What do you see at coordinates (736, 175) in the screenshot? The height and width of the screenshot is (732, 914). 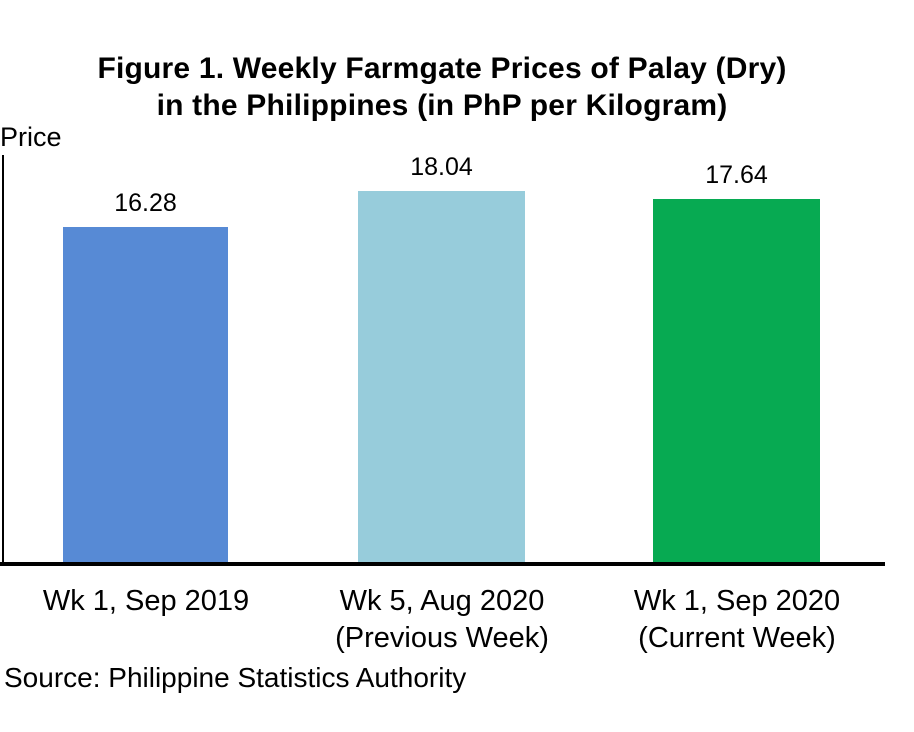 I see `bar-value-label: 17.64` at bounding box center [736, 175].